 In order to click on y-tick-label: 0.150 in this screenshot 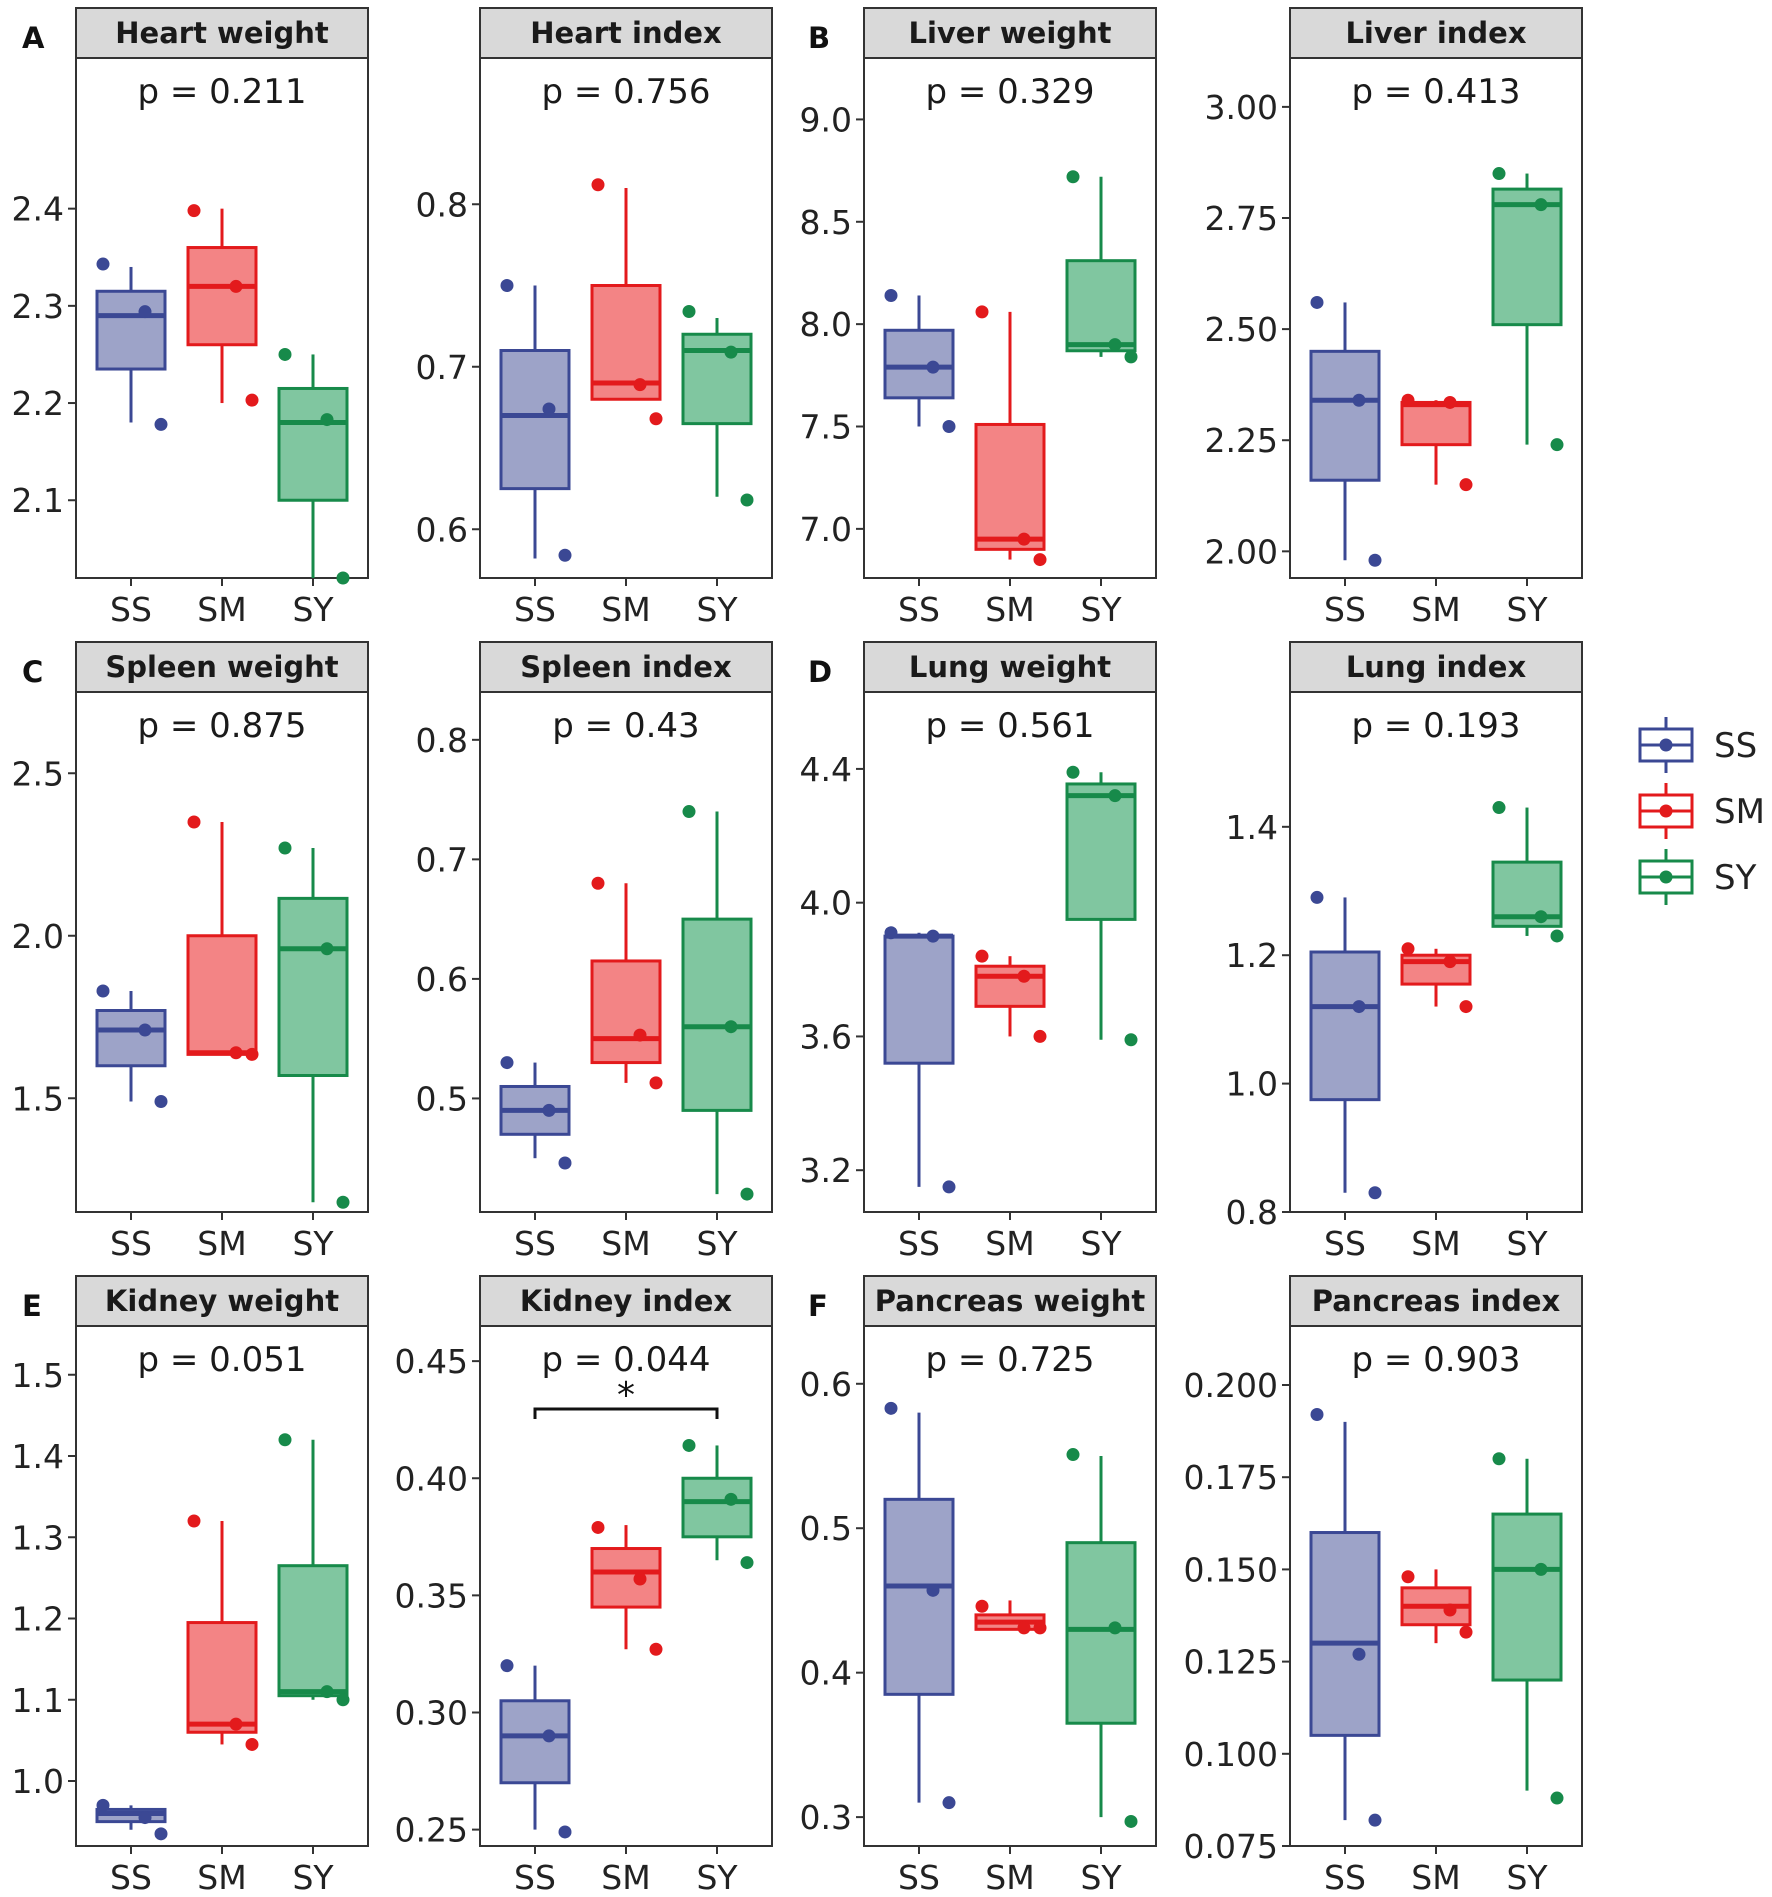, I will do `click(1231, 1569)`.